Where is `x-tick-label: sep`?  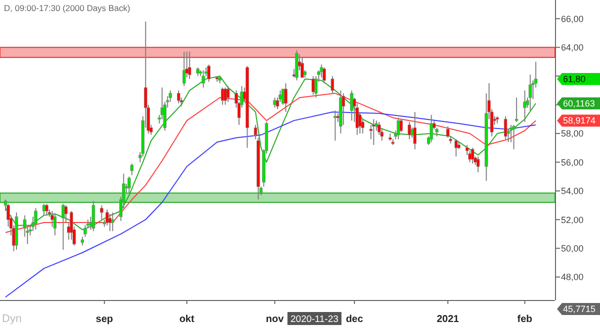 x-tick-label: sep is located at coordinates (105, 319).